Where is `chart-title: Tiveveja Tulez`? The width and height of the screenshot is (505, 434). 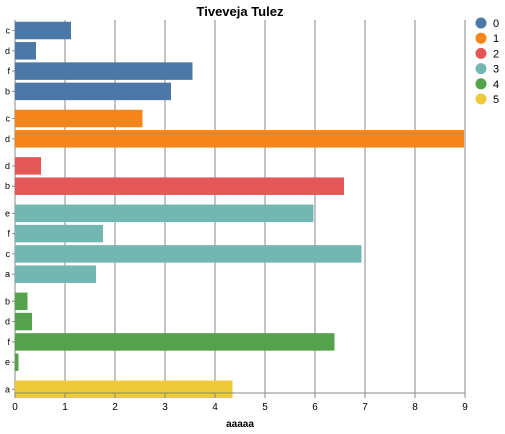
chart-title: Tiveveja Tulez is located at coordinates (240, 11).